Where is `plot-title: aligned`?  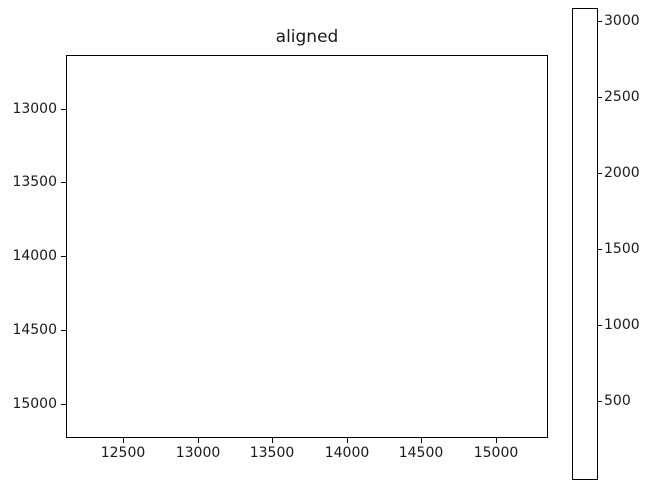
plot-title: aligned is located at coordinates (307, 37).